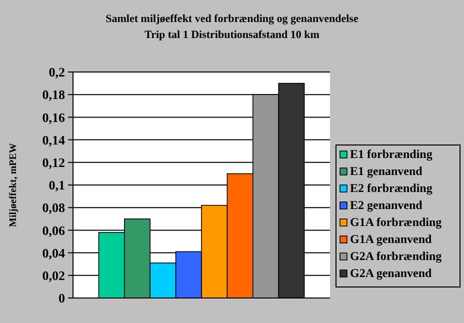 The height and width of the screenshot is (323, 464). I want to click on chart-subtitle: Trip tal 1 Distributionsafstand 10 km, so click(232, 35).